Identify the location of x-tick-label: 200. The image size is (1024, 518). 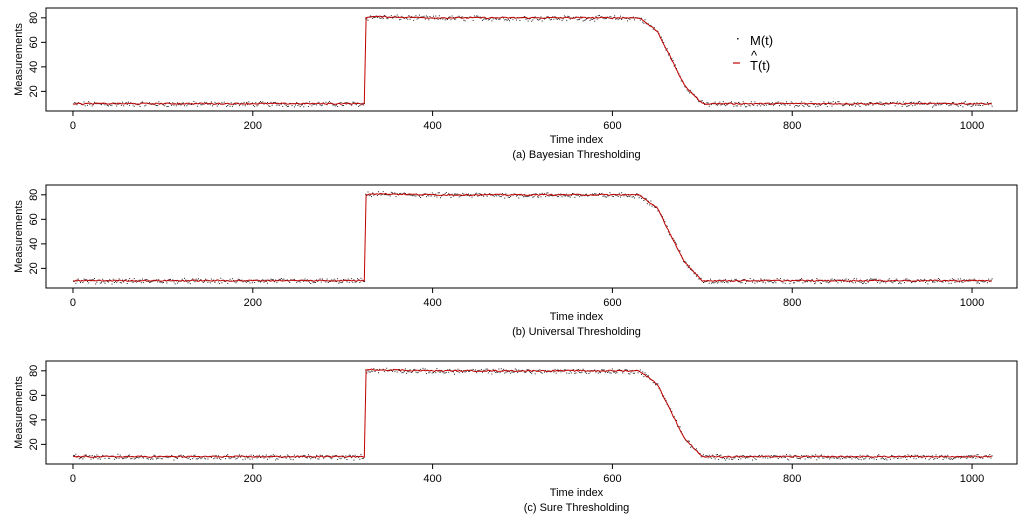
(253, 126).